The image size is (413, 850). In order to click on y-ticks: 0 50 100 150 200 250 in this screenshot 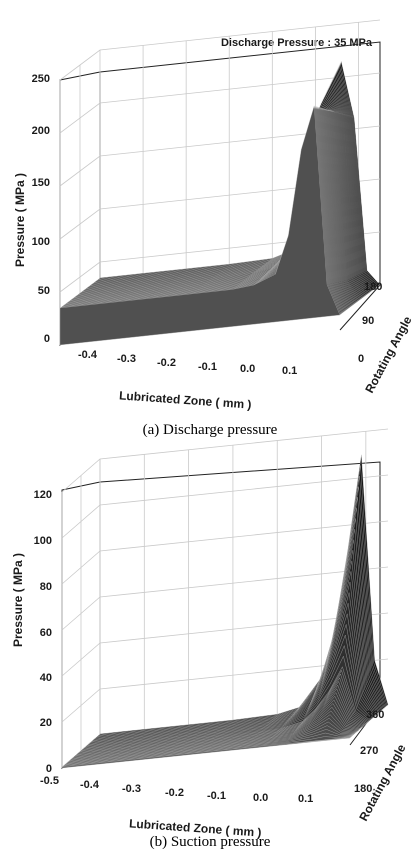, I will do `click(41, 209)`.